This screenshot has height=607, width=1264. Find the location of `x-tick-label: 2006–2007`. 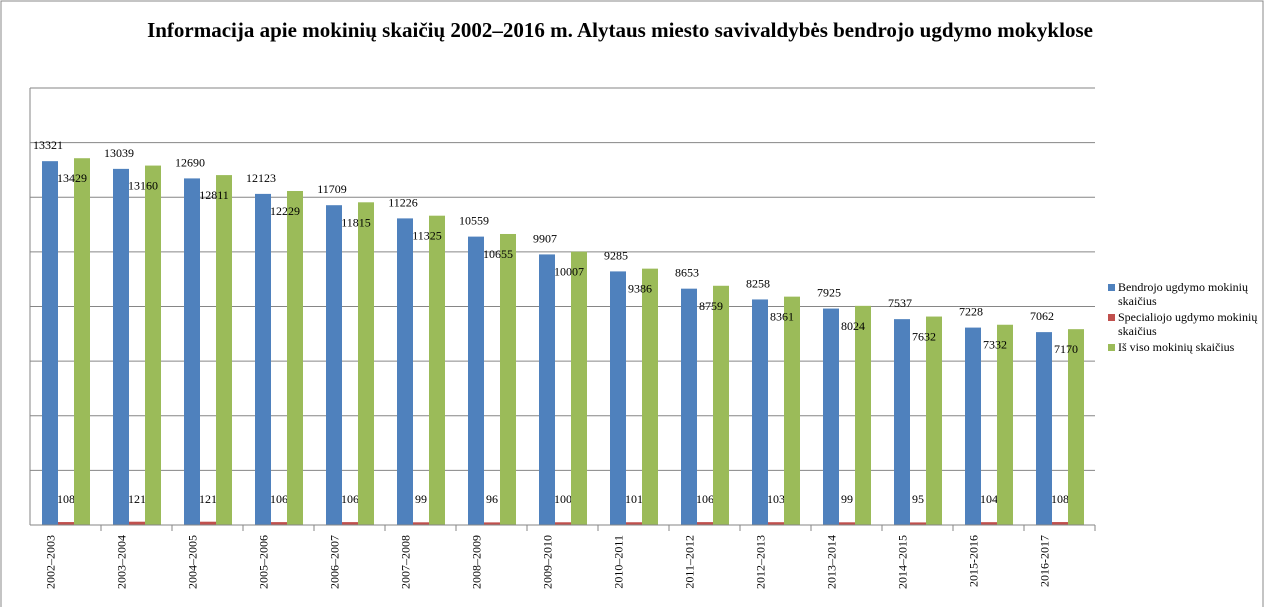

x-tick-label: 2006–2007 is located at coordinates (334, 562).